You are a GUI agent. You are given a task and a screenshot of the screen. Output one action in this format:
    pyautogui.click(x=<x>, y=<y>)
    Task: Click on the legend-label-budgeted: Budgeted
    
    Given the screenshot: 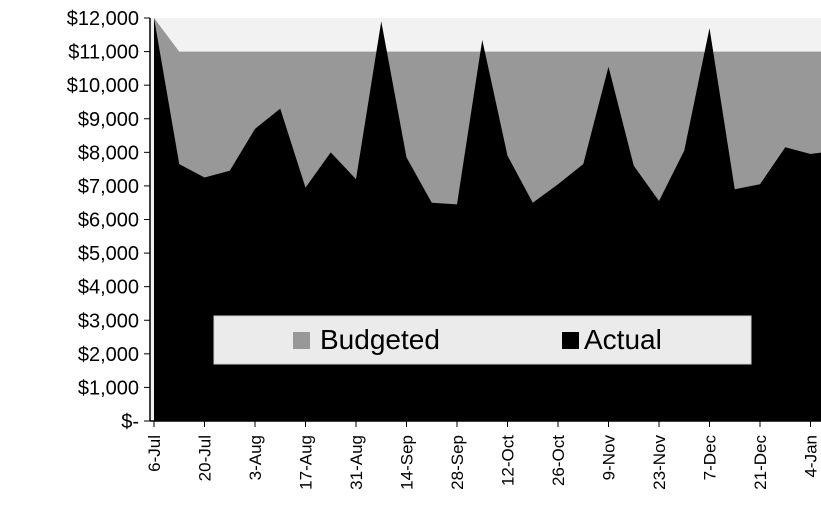 What is the action you would take?
    pyautogui.click(x=380, y=339)
    